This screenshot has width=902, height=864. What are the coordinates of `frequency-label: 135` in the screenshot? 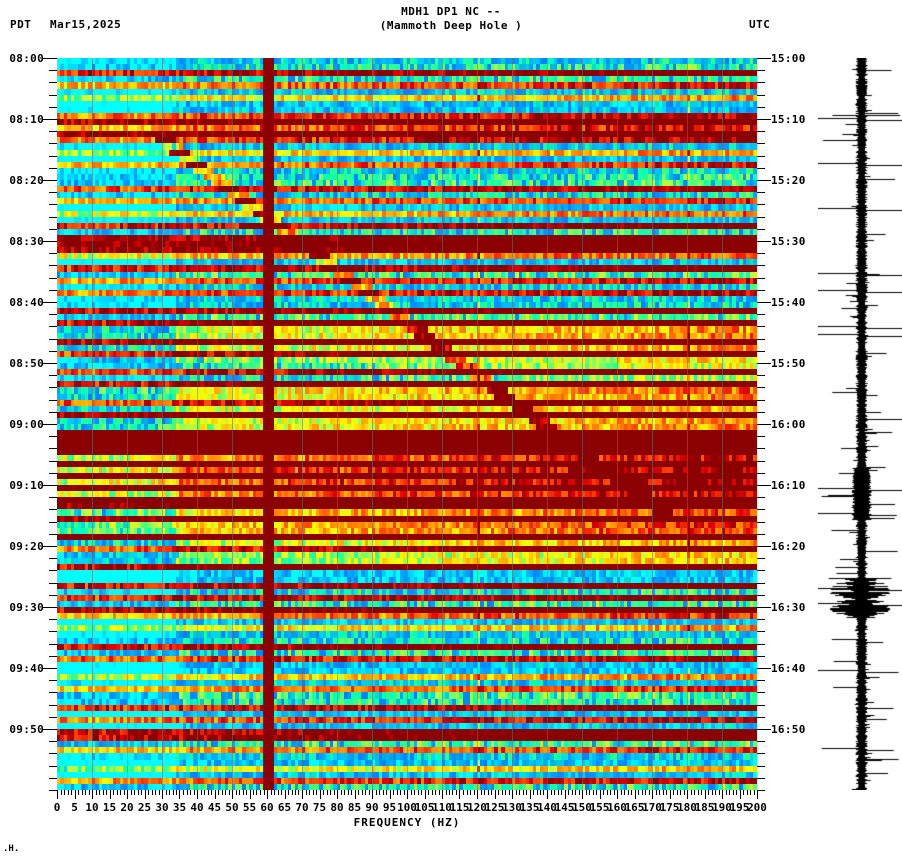 It's located at (529, 807).